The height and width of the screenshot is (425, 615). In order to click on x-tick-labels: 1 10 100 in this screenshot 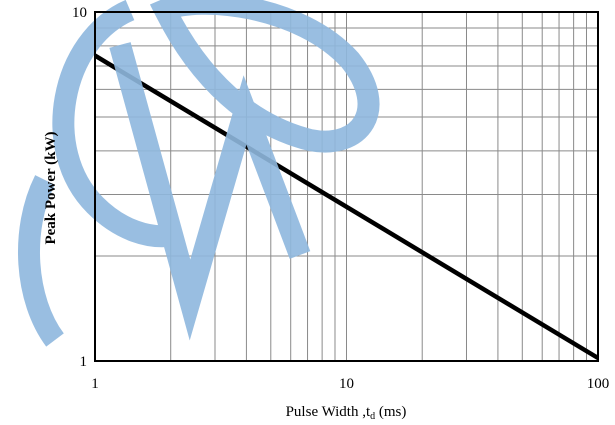, I will do `click(350, 384)`.